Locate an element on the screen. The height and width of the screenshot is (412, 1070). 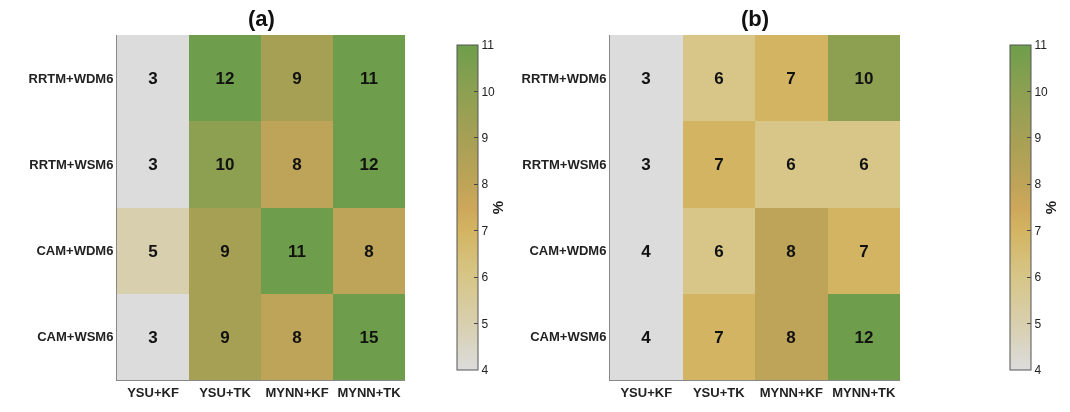
chart-title: (b) is located at coordinates (755, 18).